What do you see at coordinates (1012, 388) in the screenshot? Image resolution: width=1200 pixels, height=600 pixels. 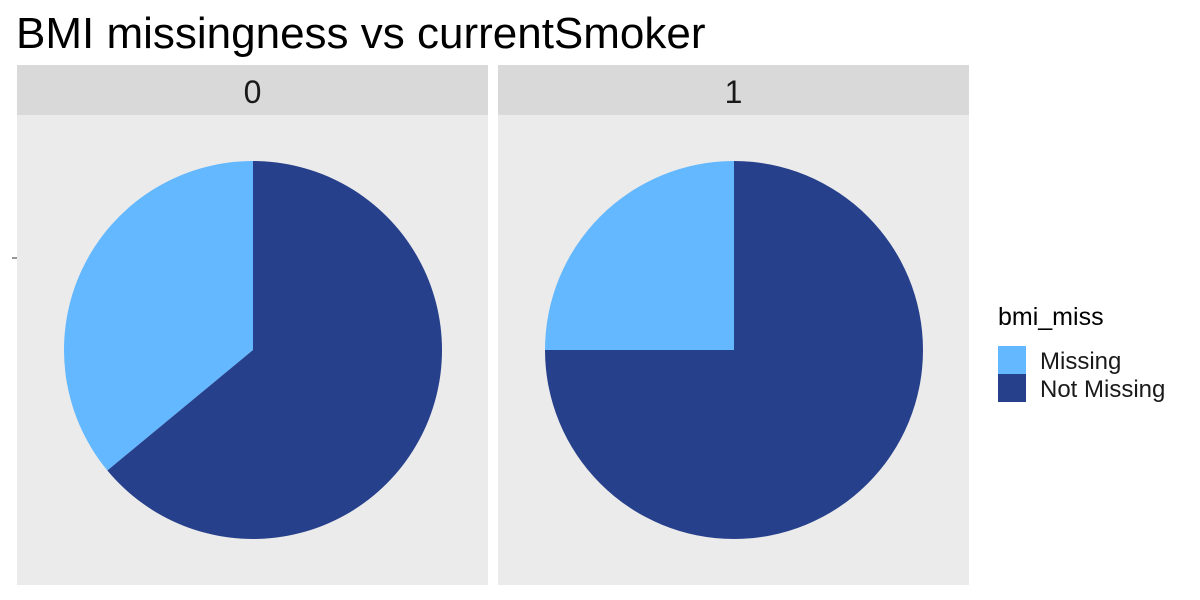 I see `legend-swatch-not-missing` at bounding box center [1012, 388].